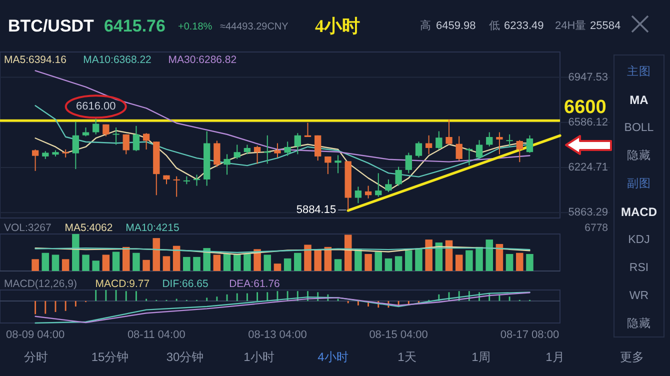 This screenshot has width=670, height=376. I want to click on text: 25584, so click(605, 26).